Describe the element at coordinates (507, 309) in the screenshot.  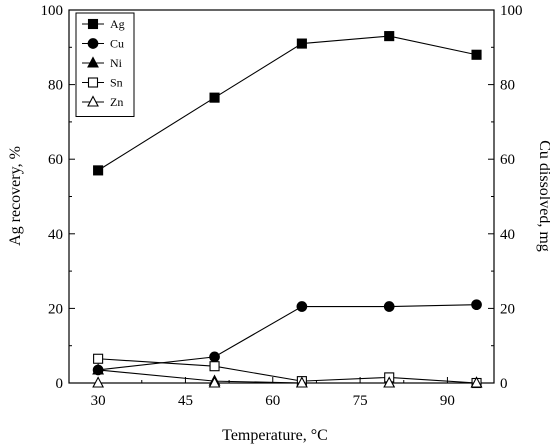
I see `y-right-tick-label: 20` at that location.